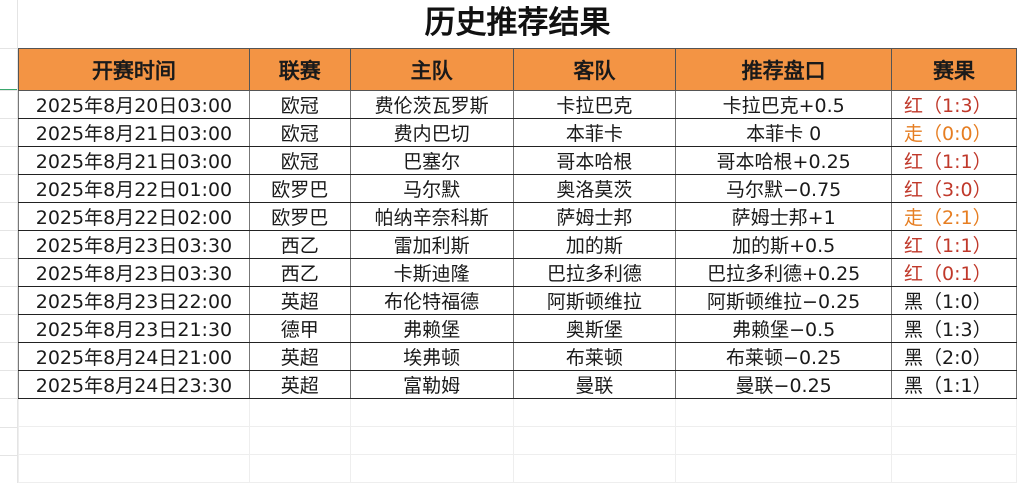  I want to click on cell-home: 埃弗顿, so click(431, 356).